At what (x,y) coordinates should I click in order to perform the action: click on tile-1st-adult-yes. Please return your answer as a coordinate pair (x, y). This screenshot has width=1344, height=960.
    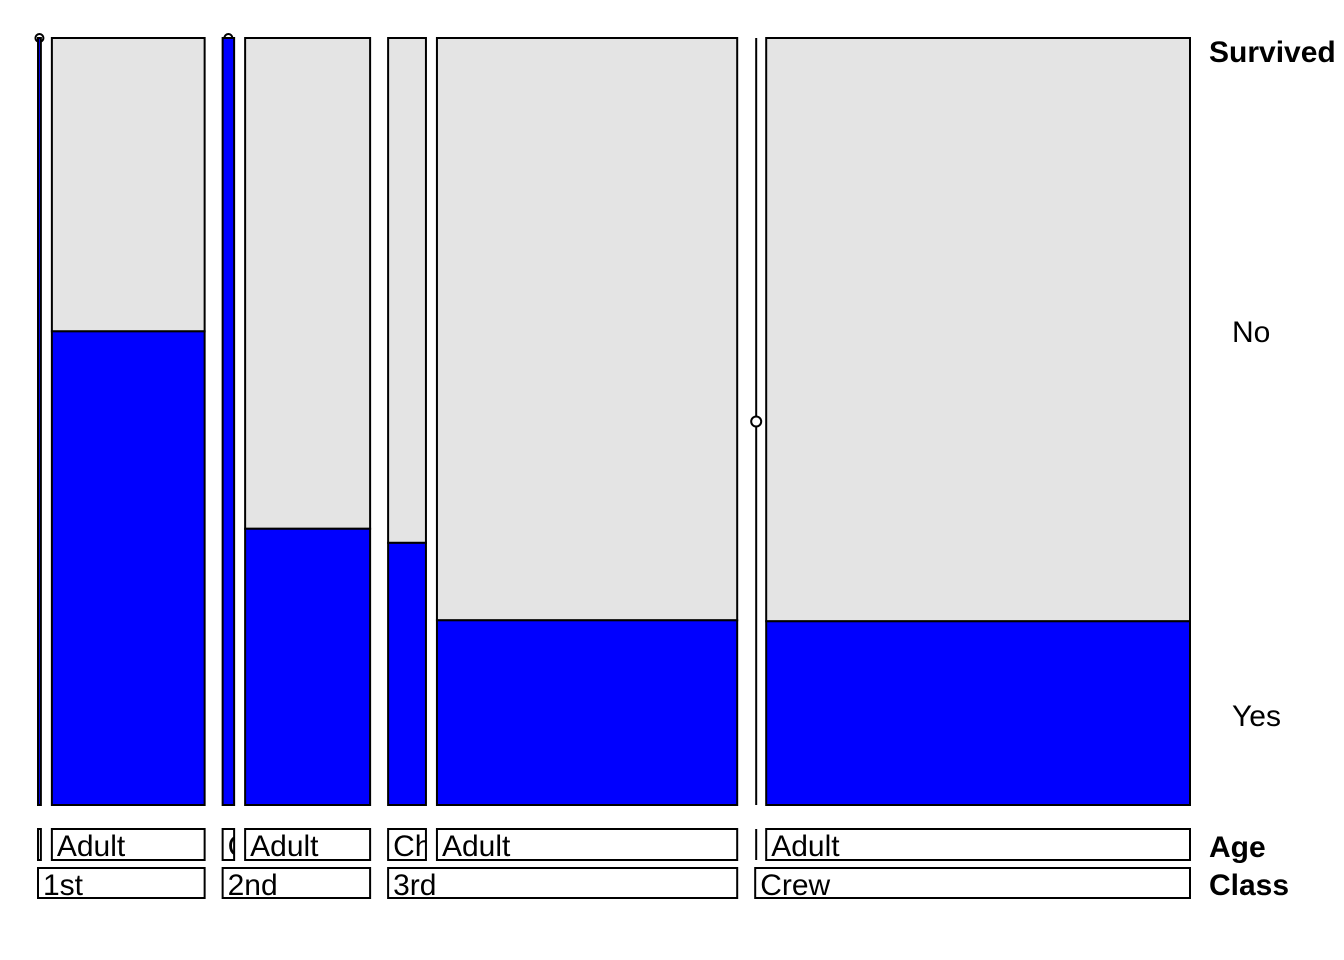
    Looking at the image, I should click on (128, 568).